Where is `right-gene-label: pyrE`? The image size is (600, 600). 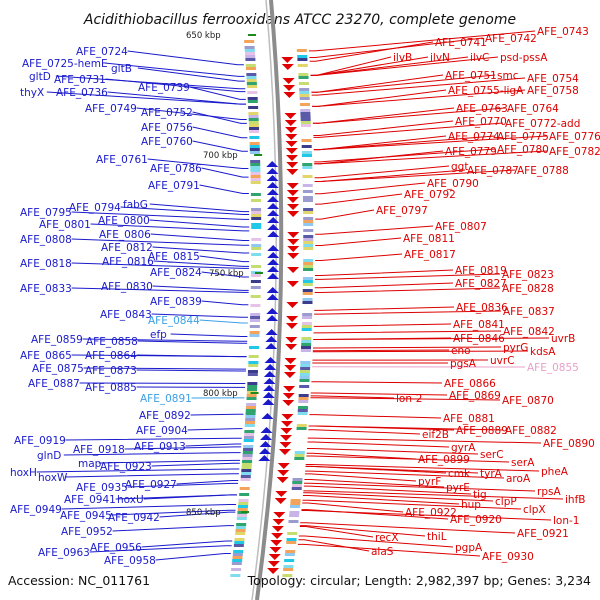
right-gene-label: pyrE is located at coordinates (458, 488).